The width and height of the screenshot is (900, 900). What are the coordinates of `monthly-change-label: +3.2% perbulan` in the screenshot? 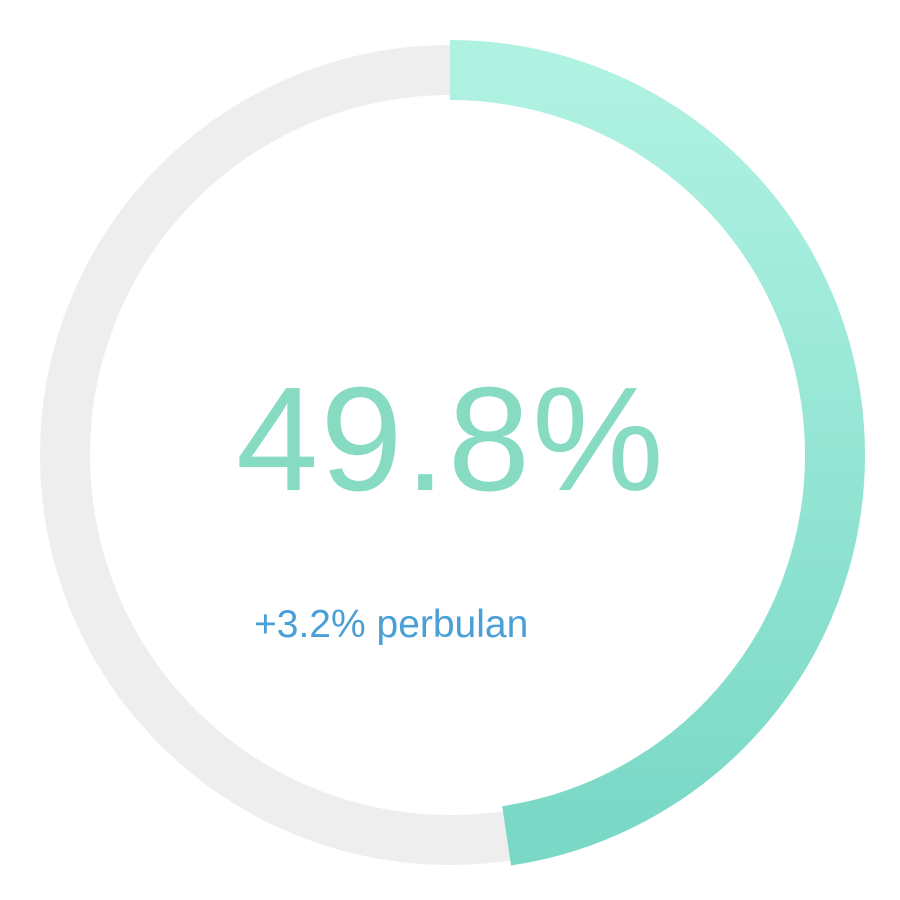 It's located at (391, 624).